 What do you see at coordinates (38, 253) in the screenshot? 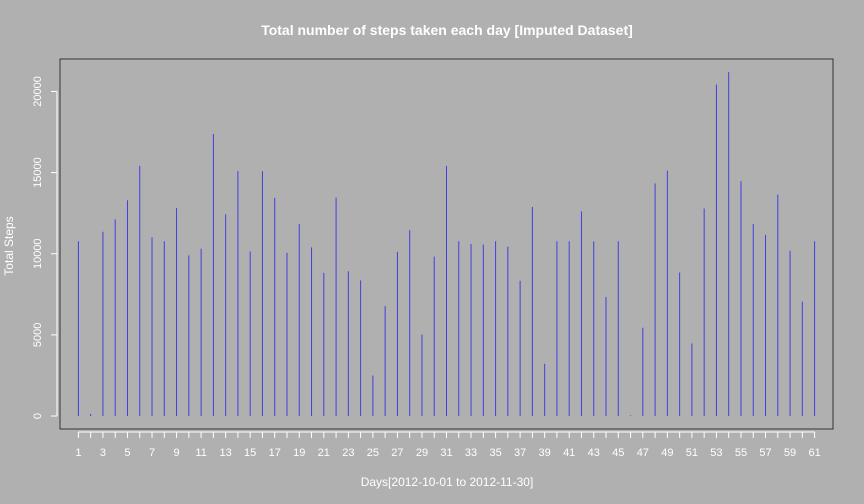
I see `y-tick-label: 10000` at bounding box center [38, 253].